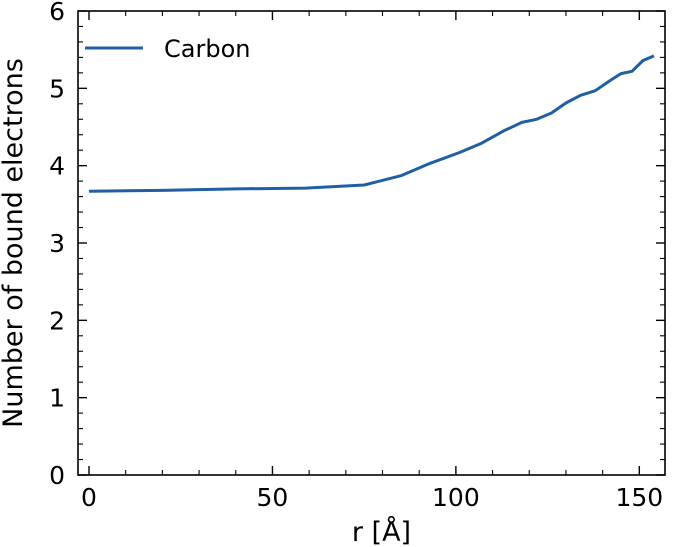 The width and height of the screenshot is (685, 547). What do you see at coordinates (57, 398) in the screenshot?
I see `y-tick-label: 1` at bounding box center [57, 398].